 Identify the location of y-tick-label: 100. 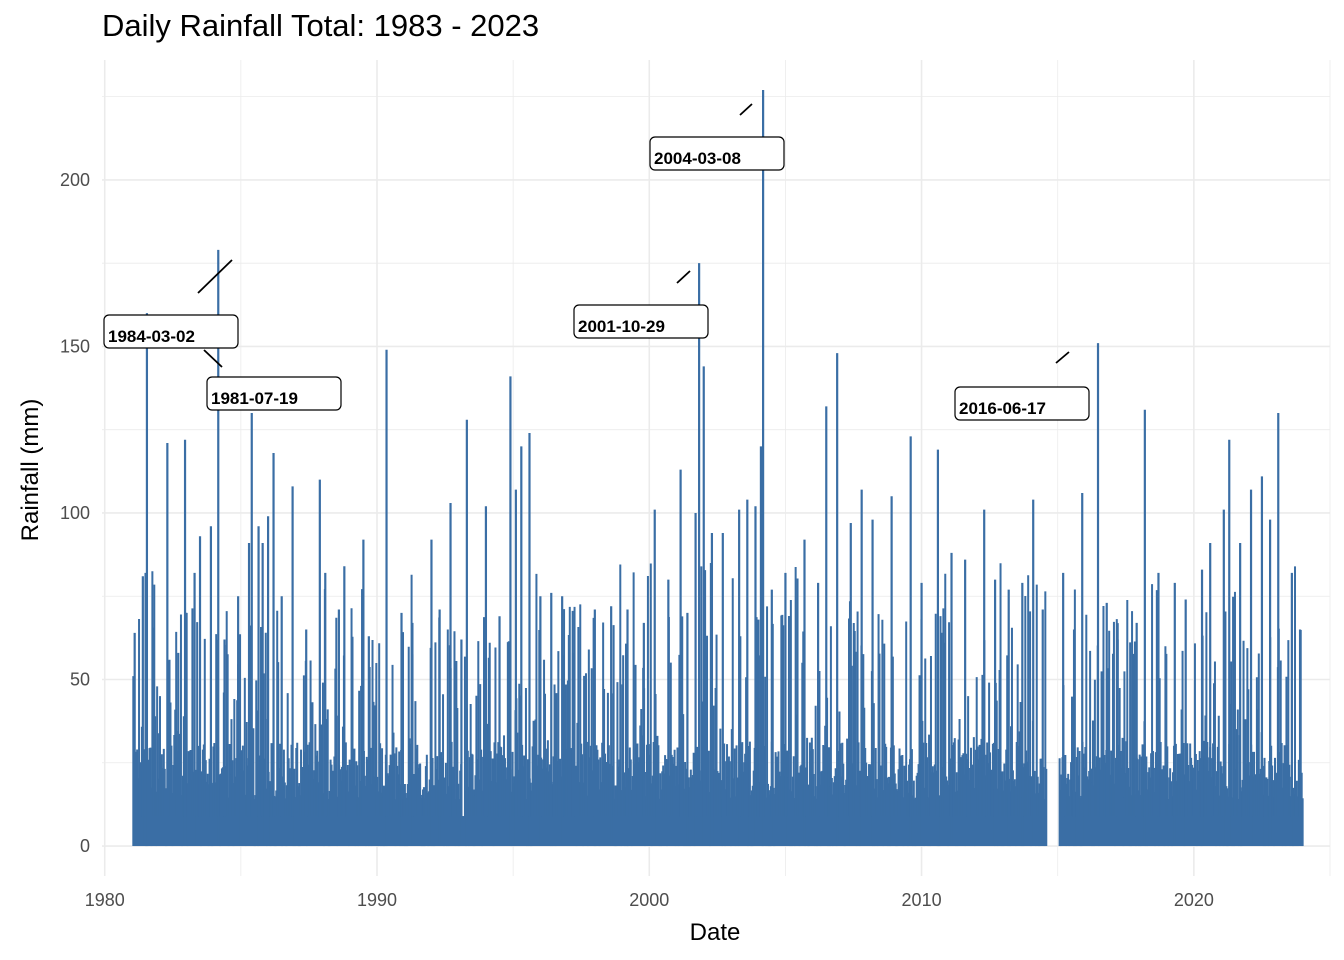
(75, 513).